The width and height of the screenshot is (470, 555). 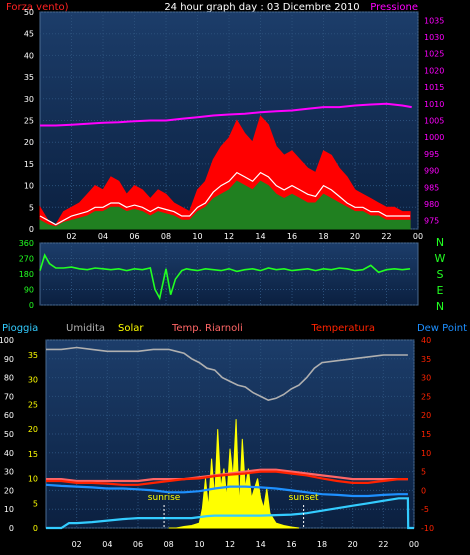 I want to click on wind_line-series, so click(x=225, y=198).